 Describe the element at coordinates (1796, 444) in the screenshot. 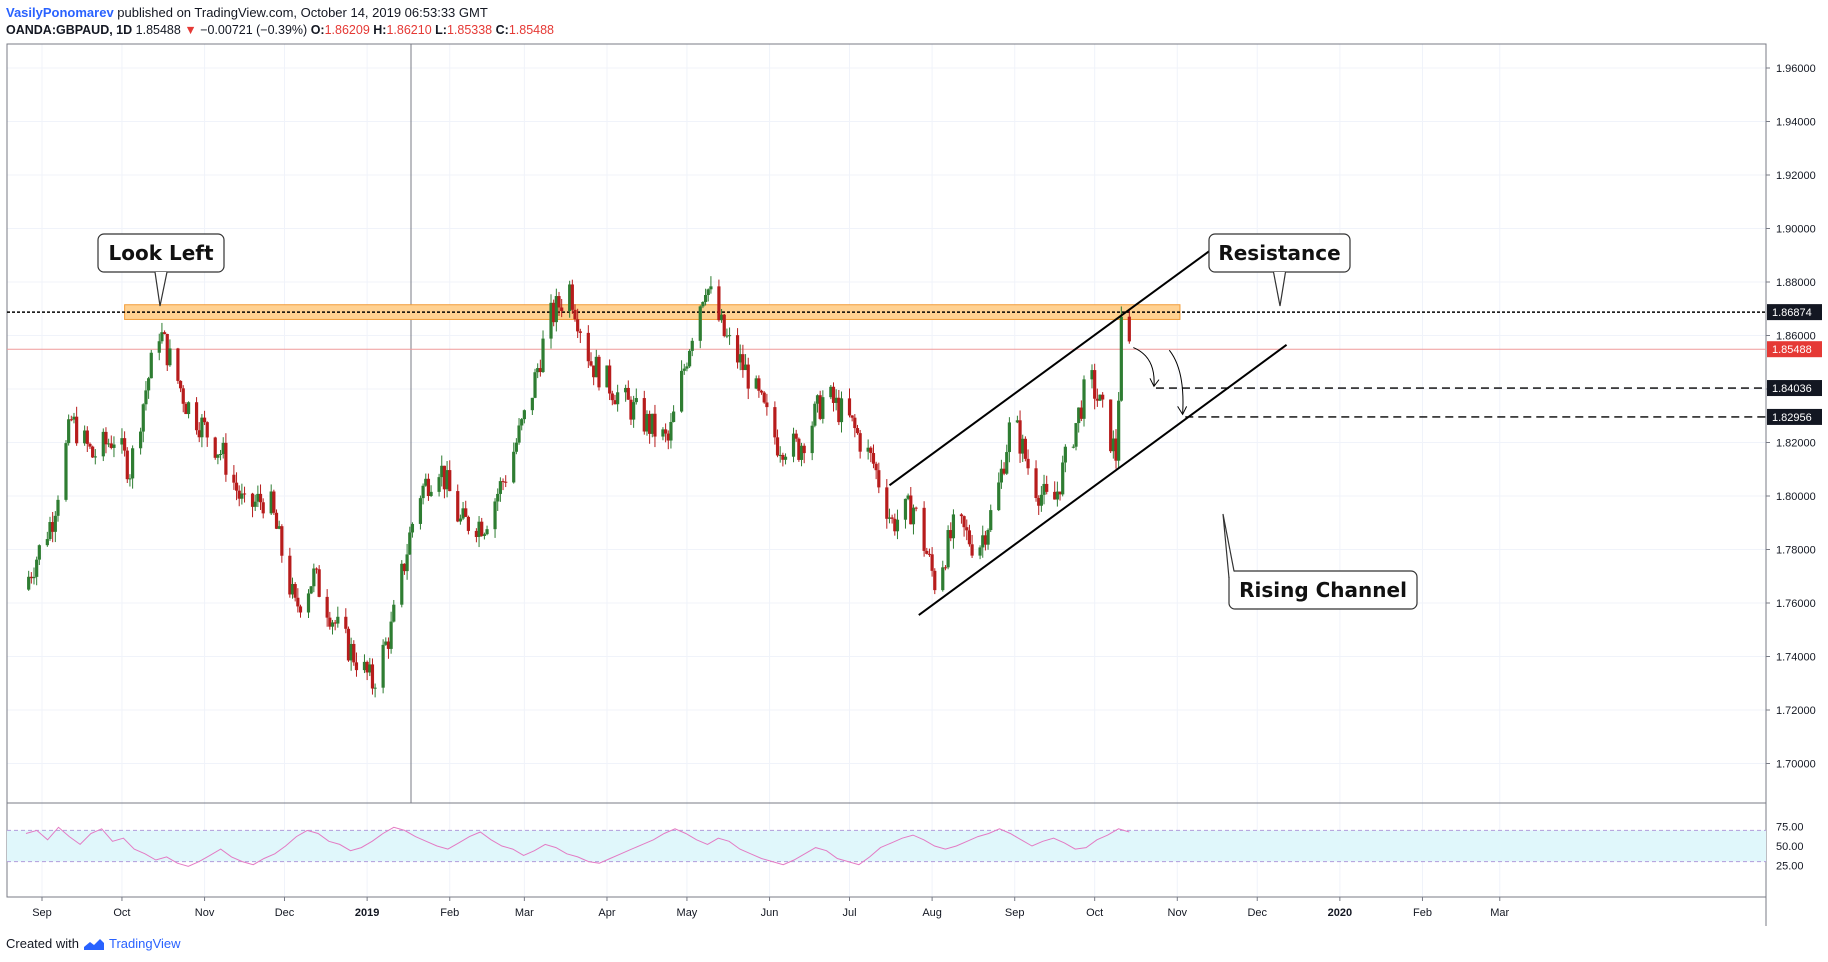

I see `price-tick-label: 1.82000` at that location.